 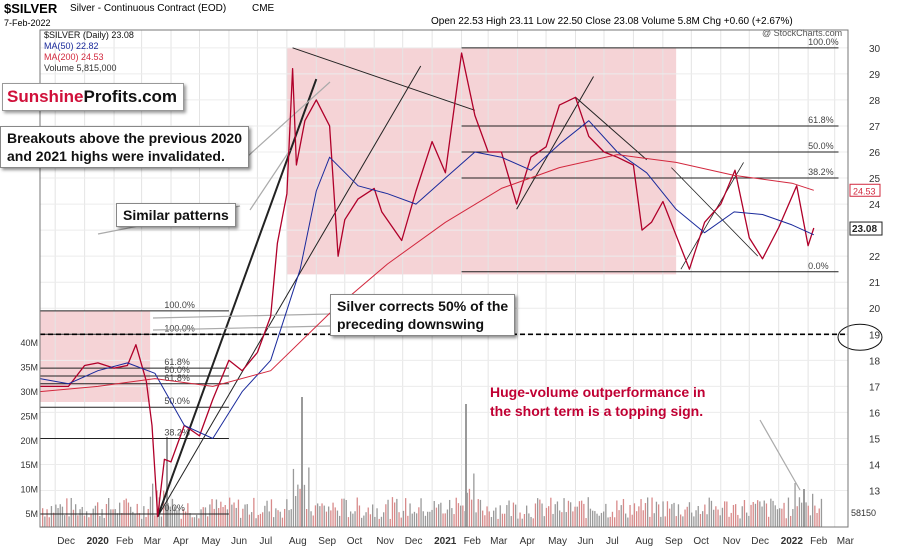 What do you see at coordinates (89, 35) in the screenshot?
I see `legend-price: $SILVER (Daily) 23.08` at bounding box center [89, 35].